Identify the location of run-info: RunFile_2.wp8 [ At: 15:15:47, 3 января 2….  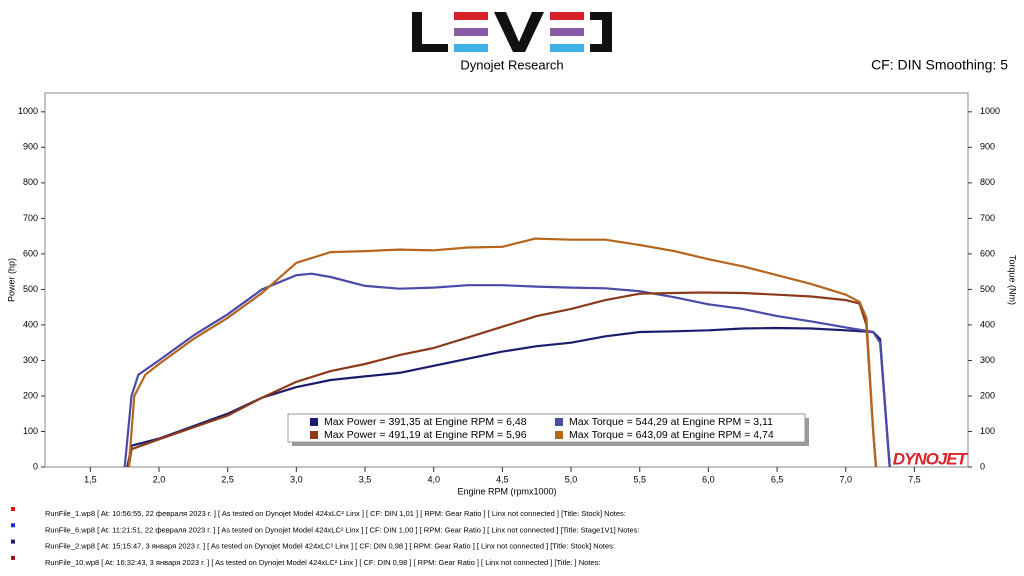
(330, 546).